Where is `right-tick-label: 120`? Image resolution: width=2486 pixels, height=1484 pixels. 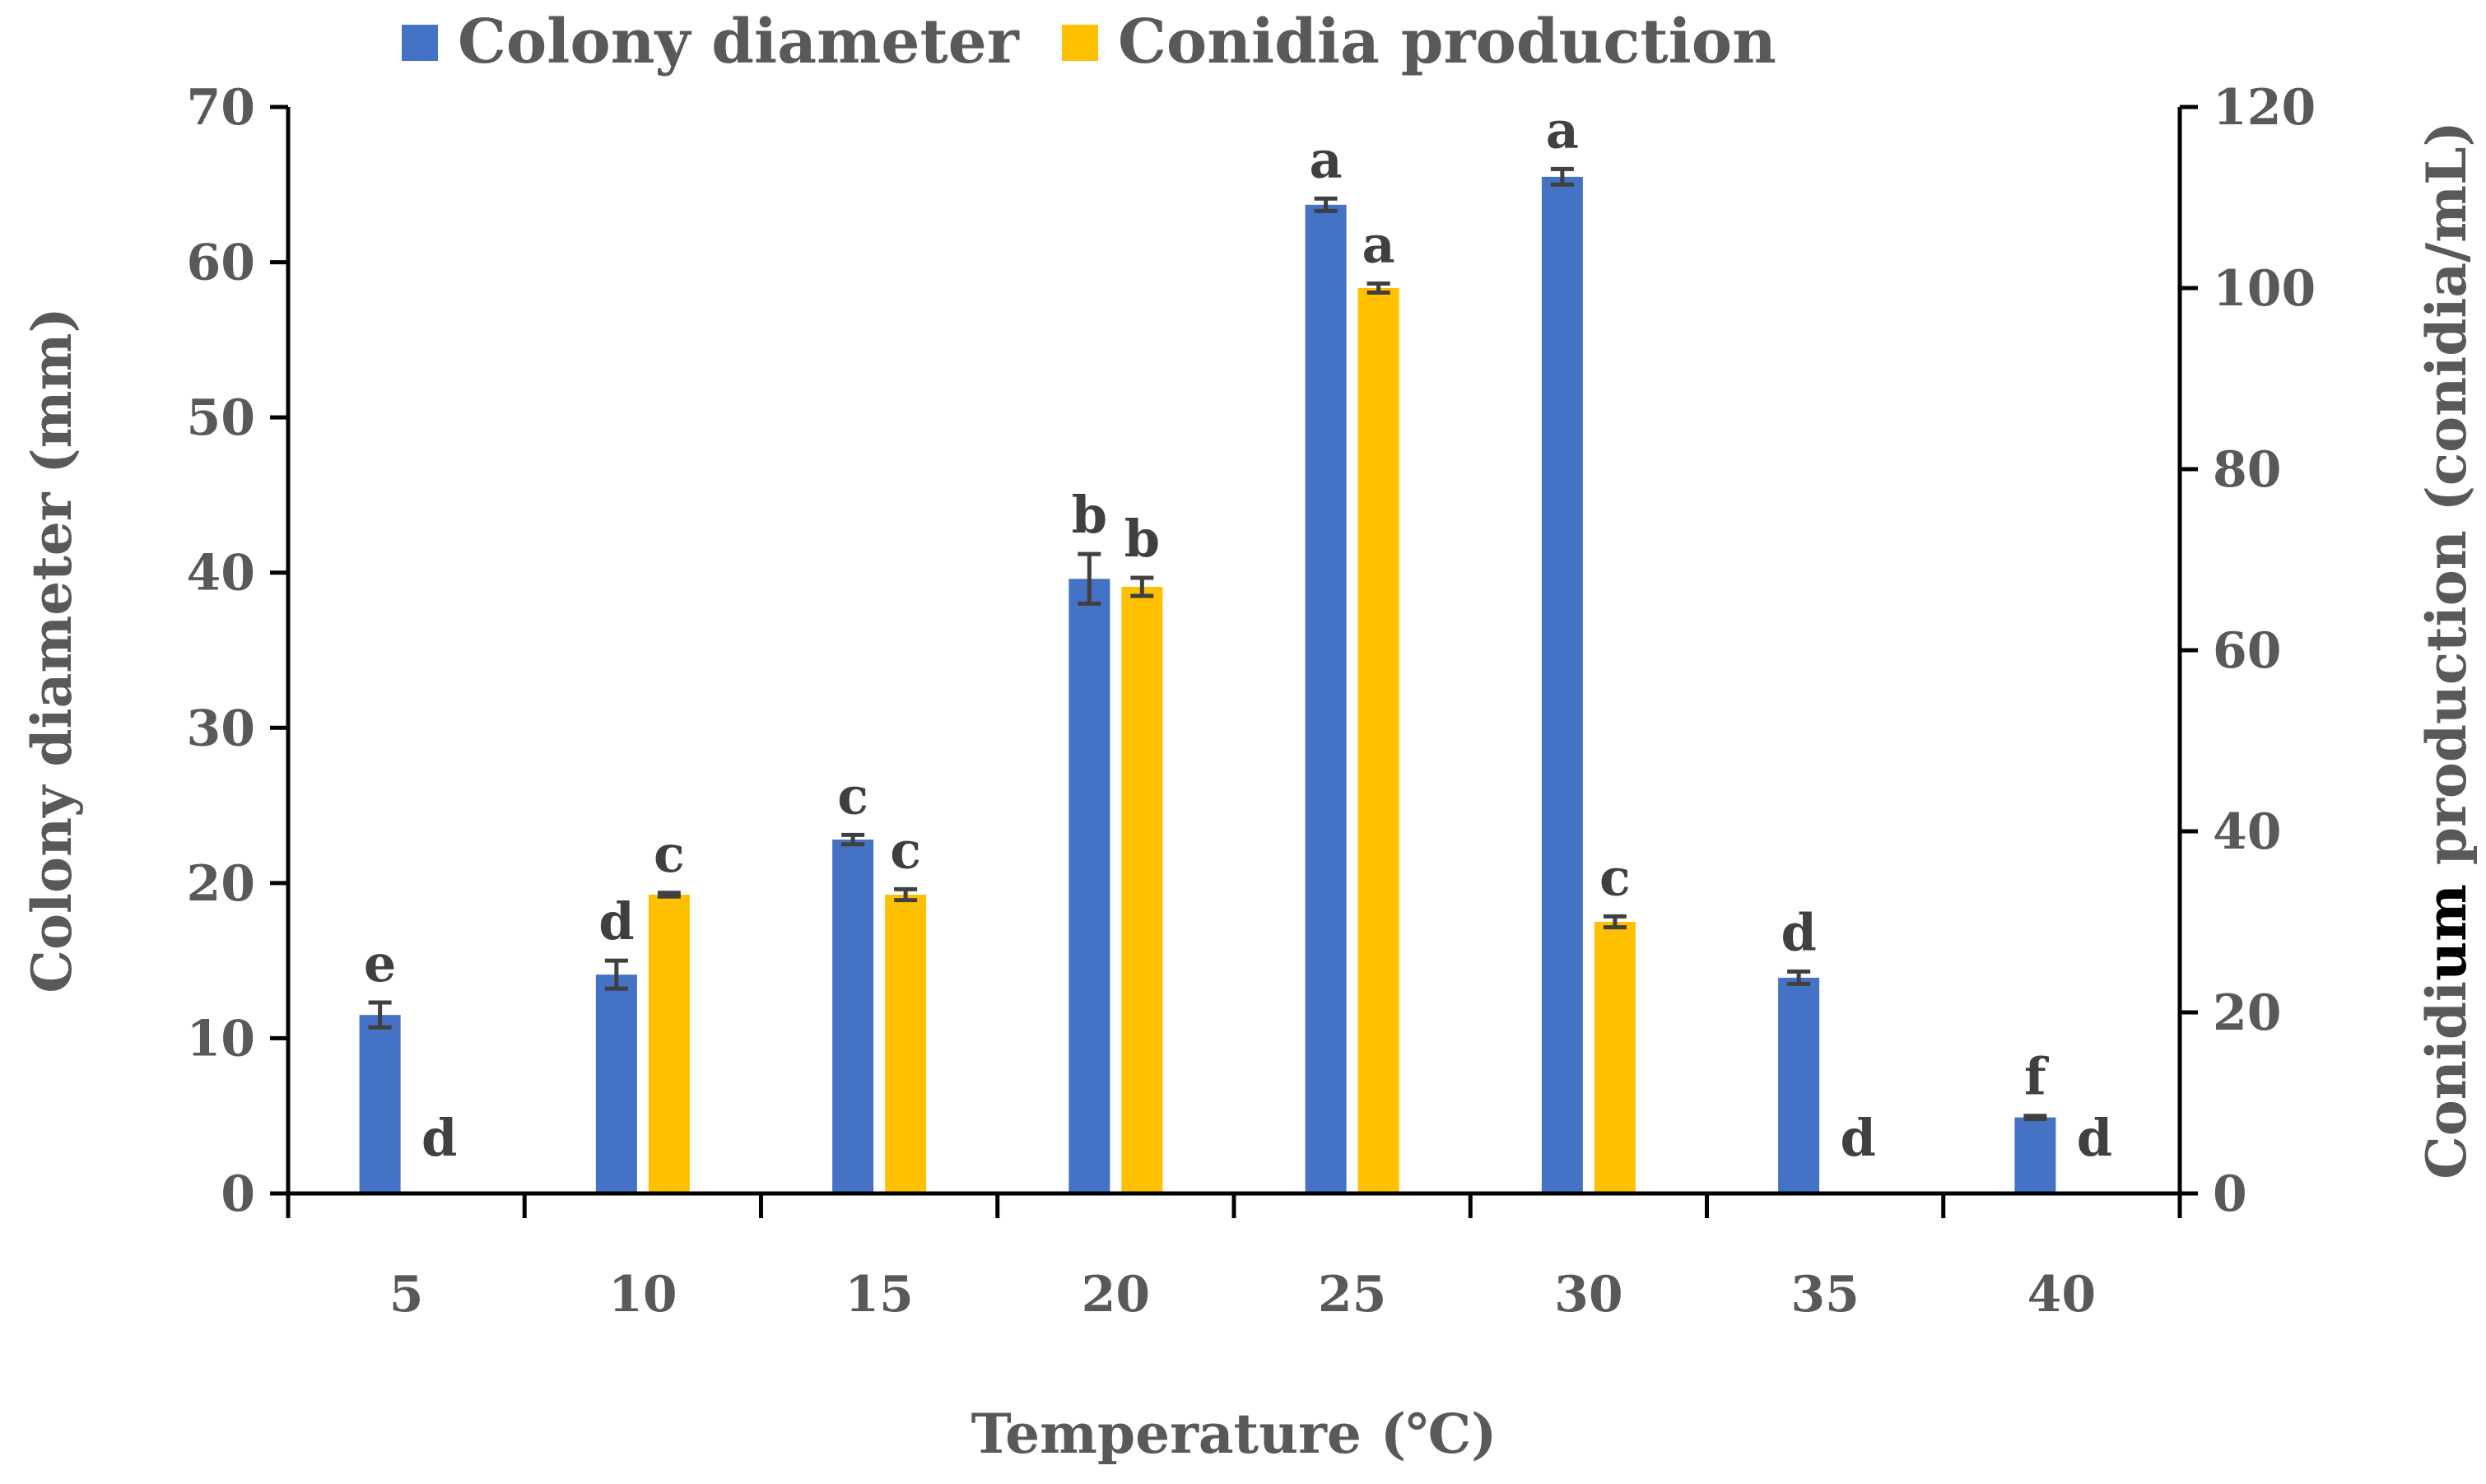
right-tick-label: 120 is located at coordinates (2264, 108).